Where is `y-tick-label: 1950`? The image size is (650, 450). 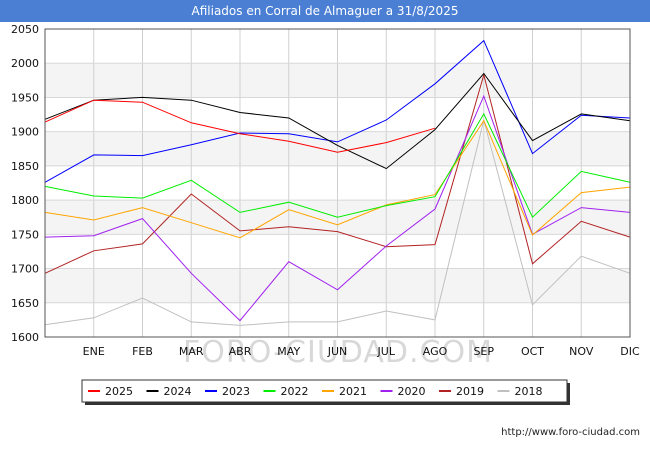 y-tick-label: 1950 is located at coordinates (25, 97).